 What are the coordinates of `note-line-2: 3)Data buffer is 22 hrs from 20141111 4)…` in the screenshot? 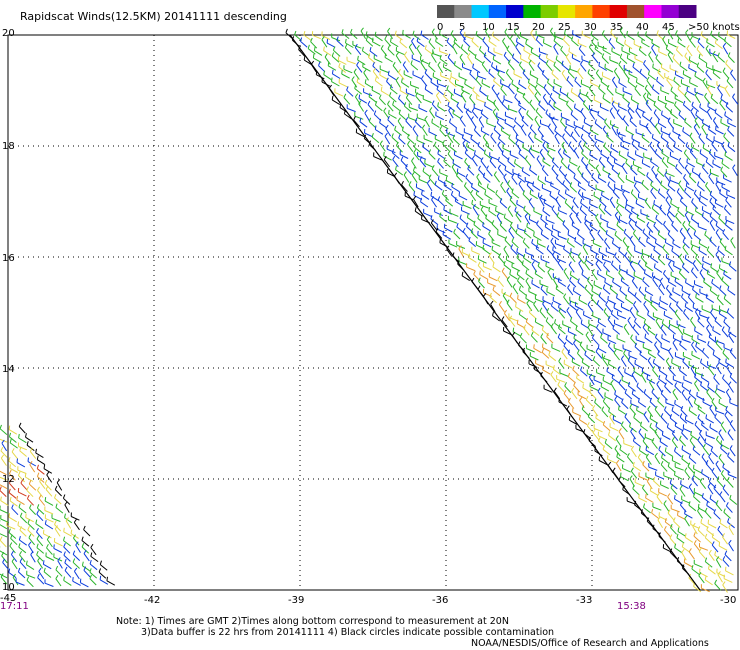 It's located at (347, 632).